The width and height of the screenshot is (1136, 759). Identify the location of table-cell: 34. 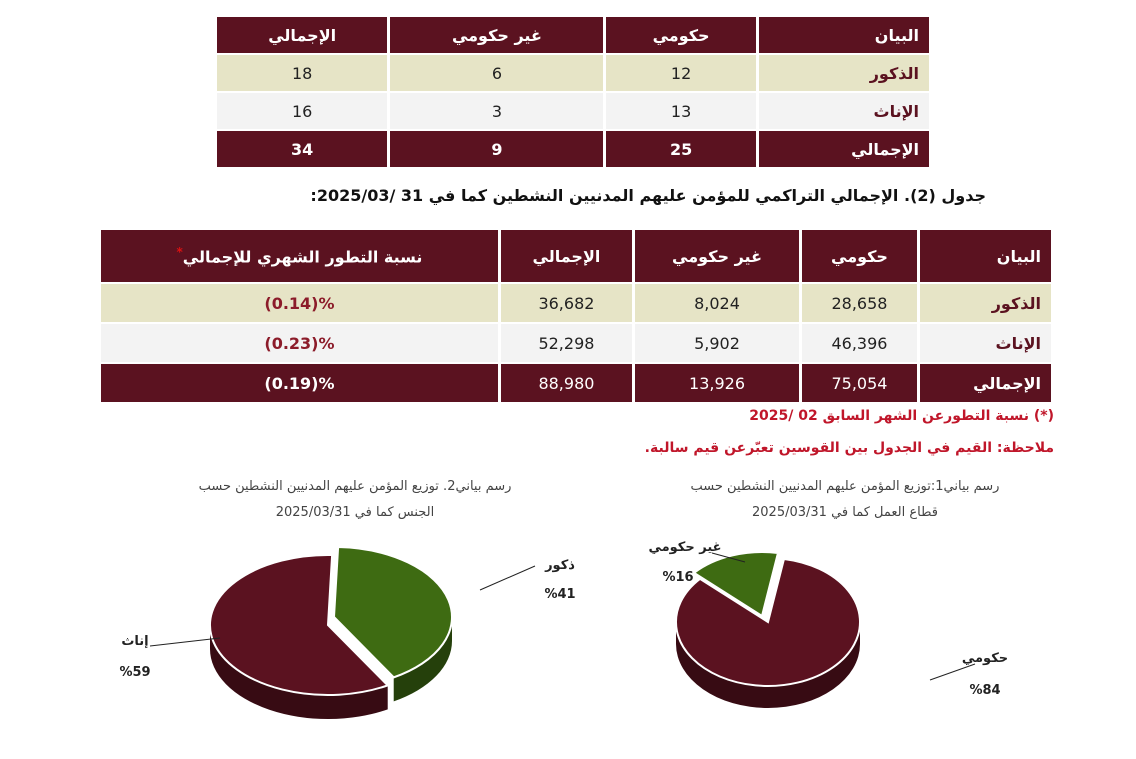
(302, 149).